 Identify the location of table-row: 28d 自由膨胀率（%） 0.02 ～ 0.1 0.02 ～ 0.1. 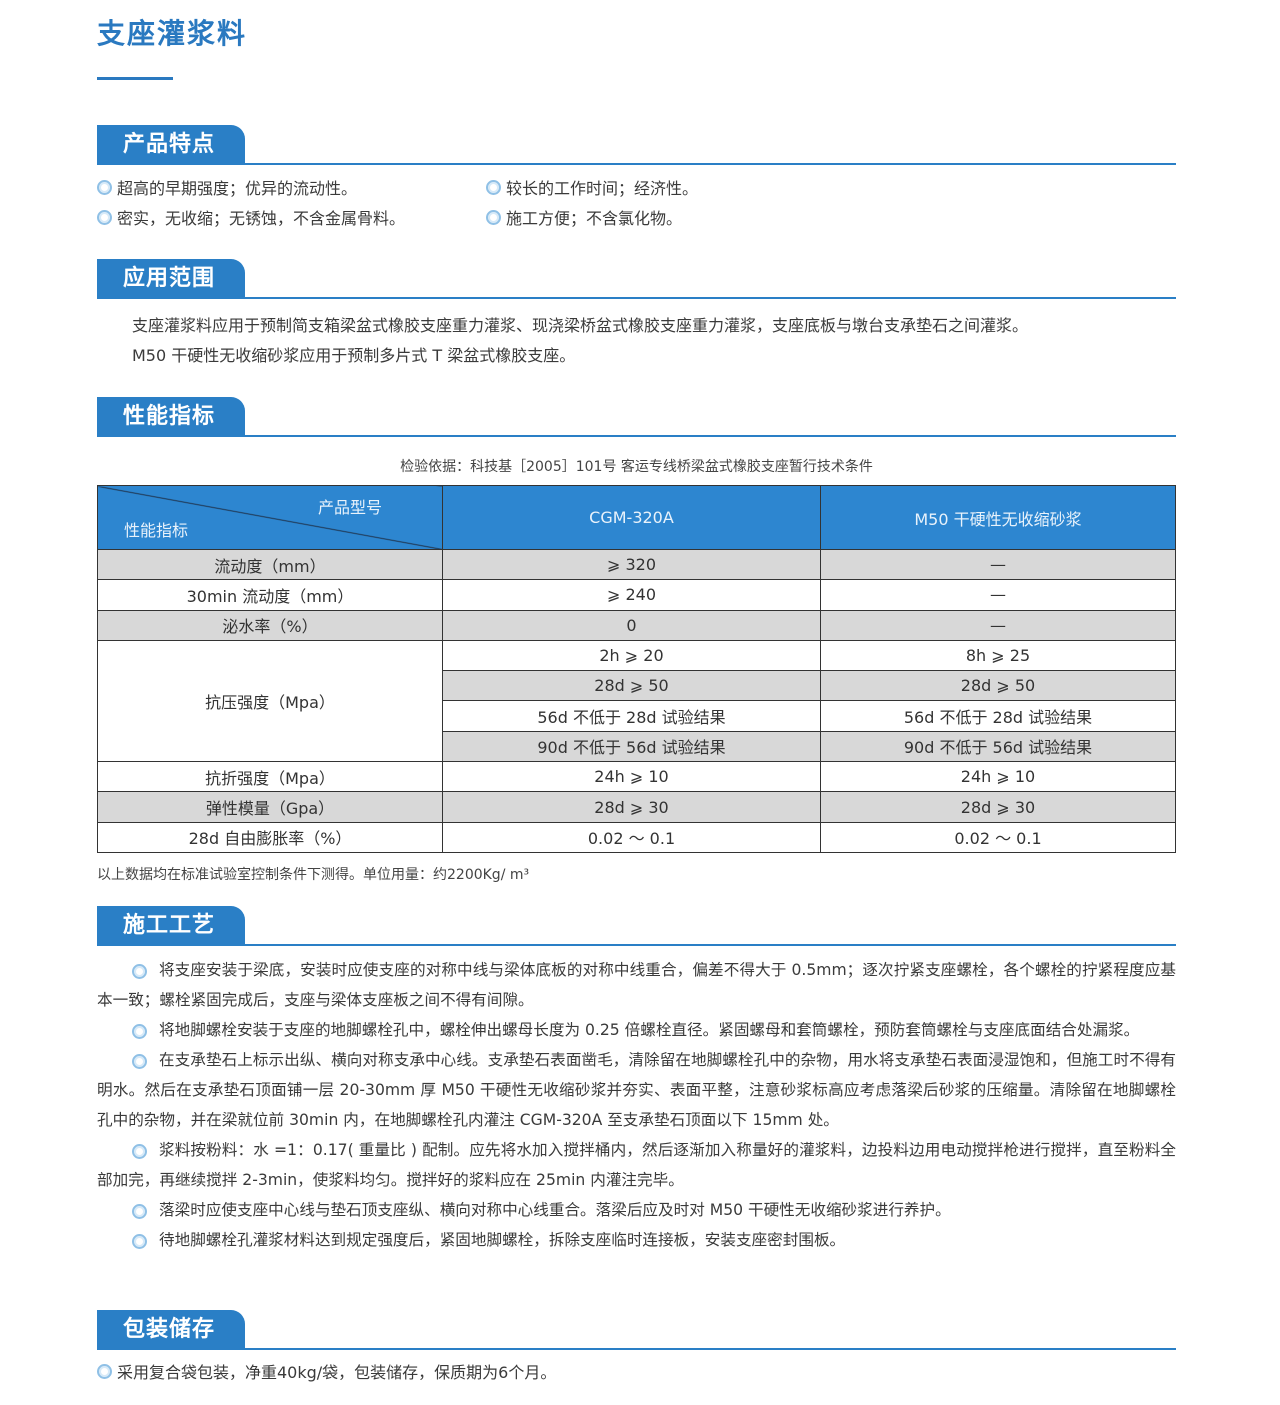
(636, 837).